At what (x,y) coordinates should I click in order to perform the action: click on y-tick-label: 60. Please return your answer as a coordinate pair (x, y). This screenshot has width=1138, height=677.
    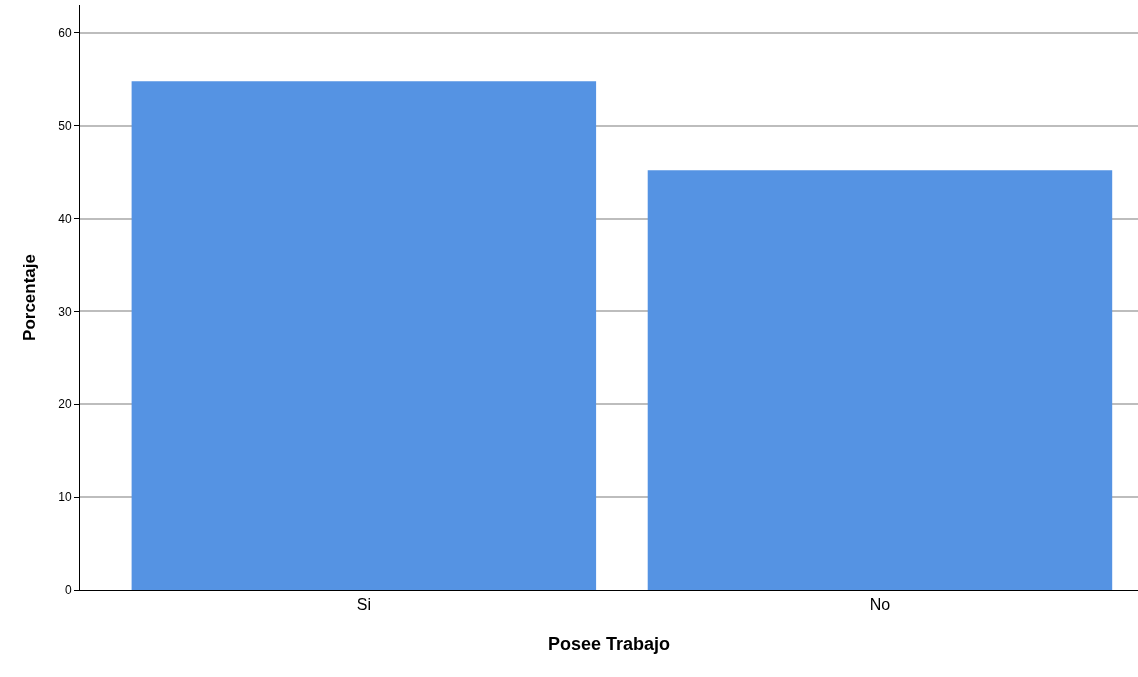
    Looking at the image, I should click on (65, 33).